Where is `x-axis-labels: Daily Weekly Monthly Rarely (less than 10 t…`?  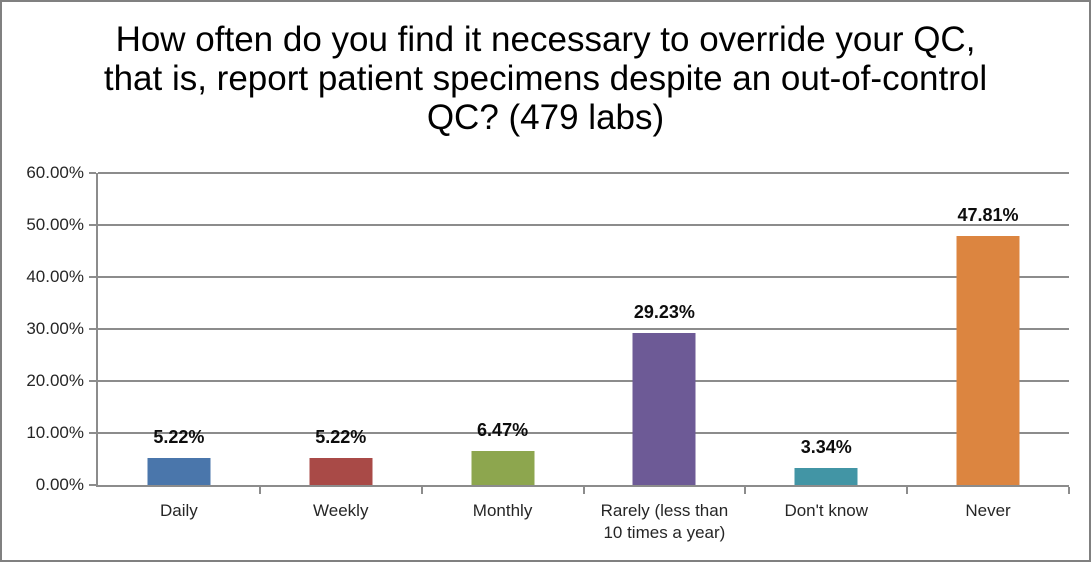 x-axis-labels: Daily Weekly Monthly Rarely (less than 10 t… is located at coordinates (583, 522).